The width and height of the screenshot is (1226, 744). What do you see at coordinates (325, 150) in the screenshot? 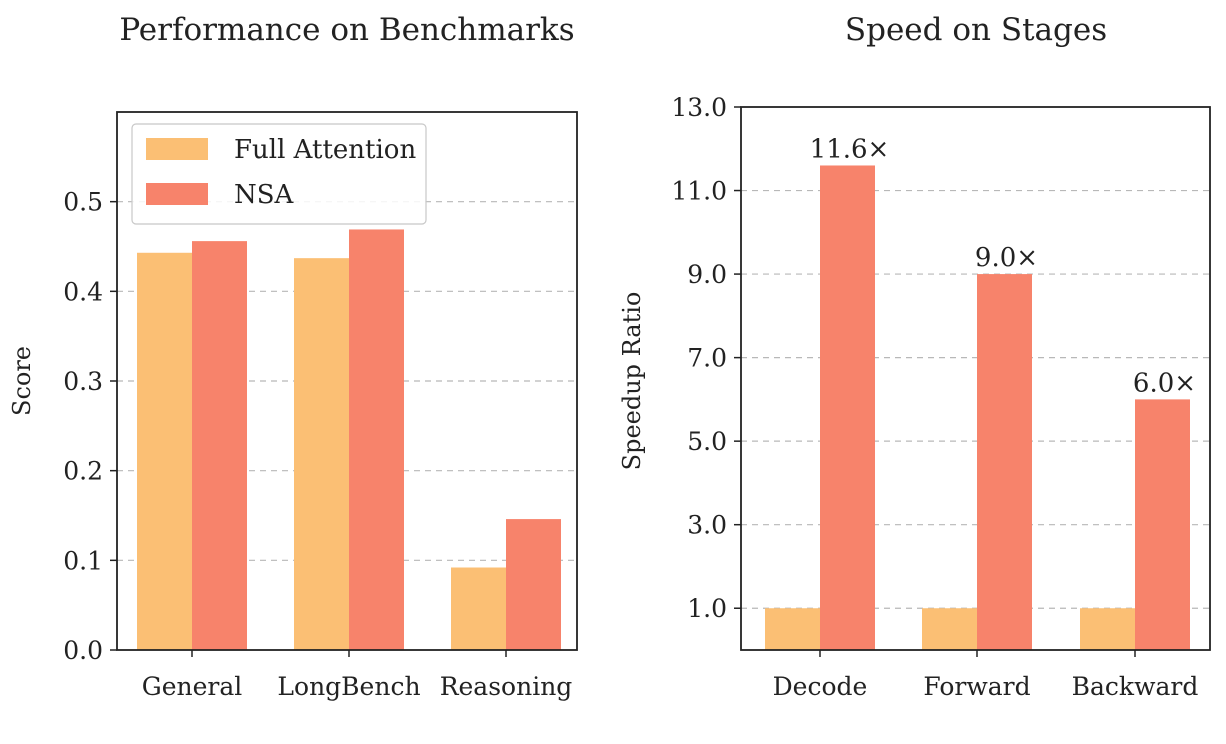
I see `legend-label-full-attention: Full Attention` at bounding box center [325, 150].